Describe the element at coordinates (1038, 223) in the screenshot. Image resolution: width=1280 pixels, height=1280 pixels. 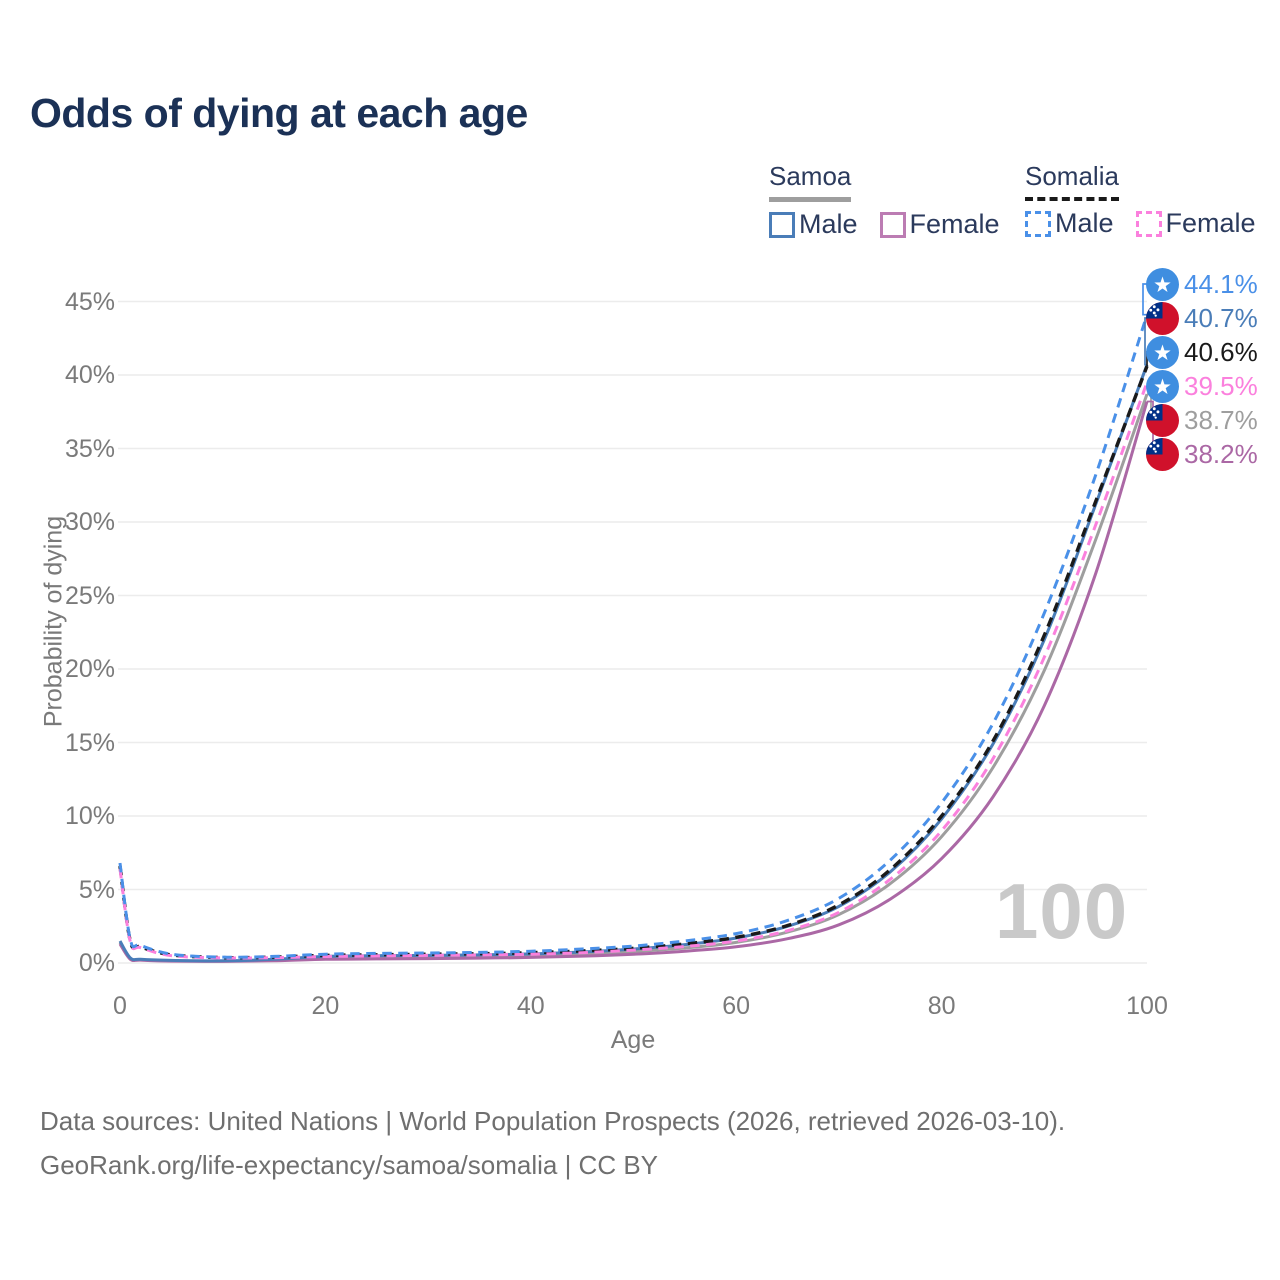
I see `legend-swatch-somalia-male` at that location.